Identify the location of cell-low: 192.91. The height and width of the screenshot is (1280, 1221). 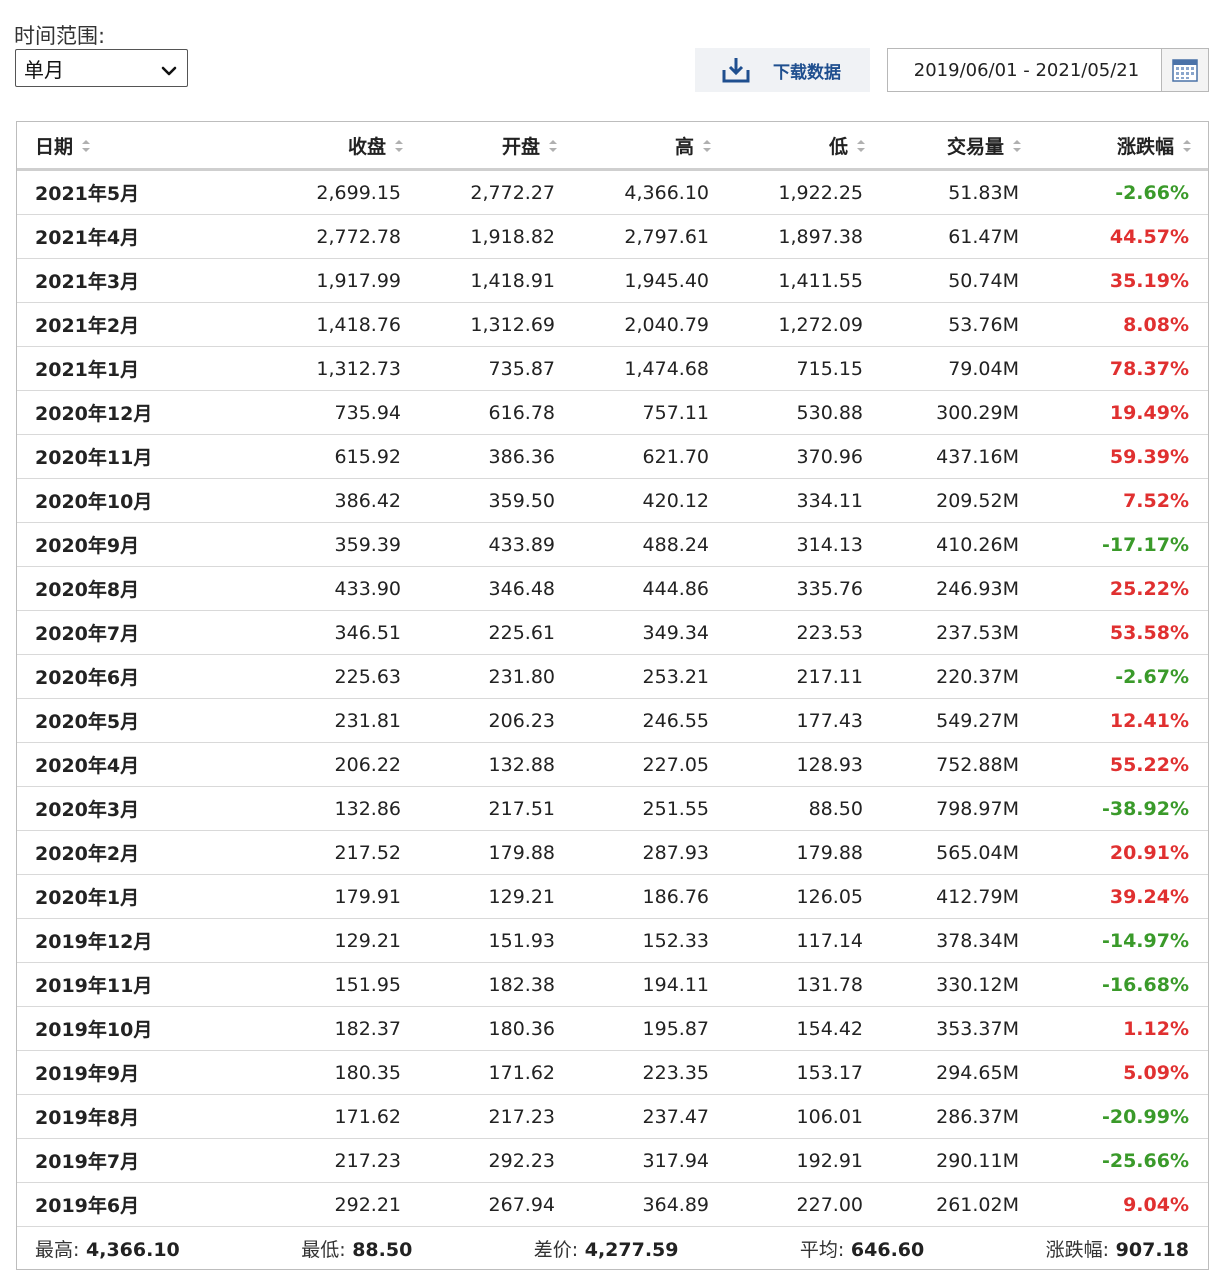
(805, 1160).